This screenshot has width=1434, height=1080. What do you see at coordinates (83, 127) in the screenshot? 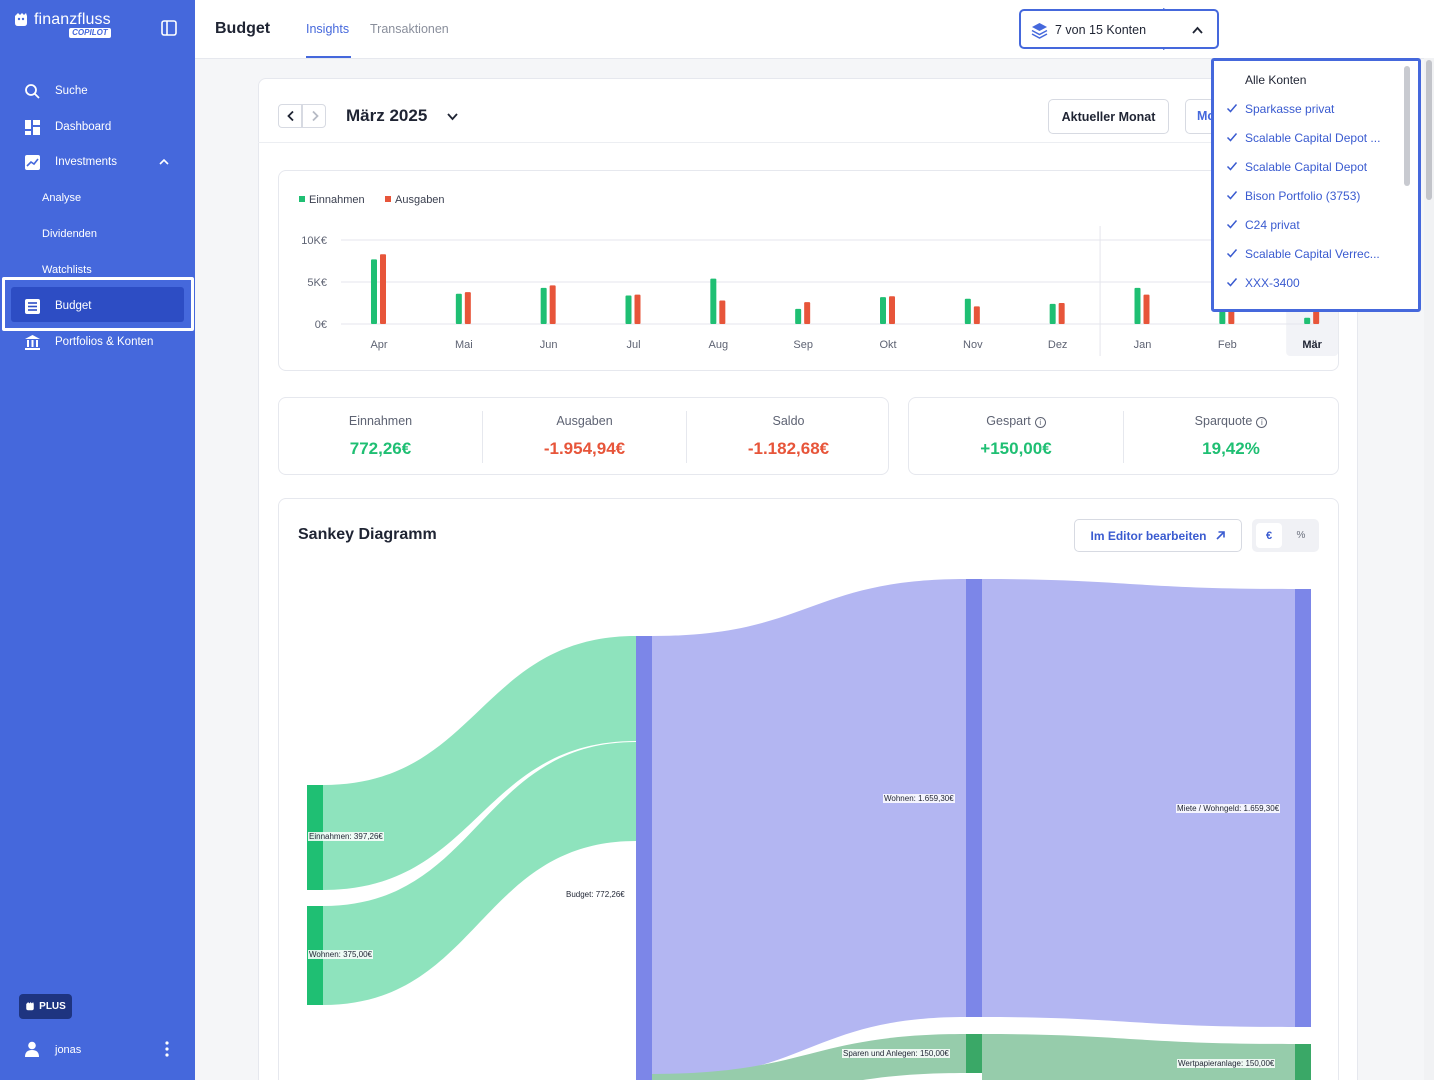
I see `sidebar-item-label: Dashboard` at bounding box center [83, 127].